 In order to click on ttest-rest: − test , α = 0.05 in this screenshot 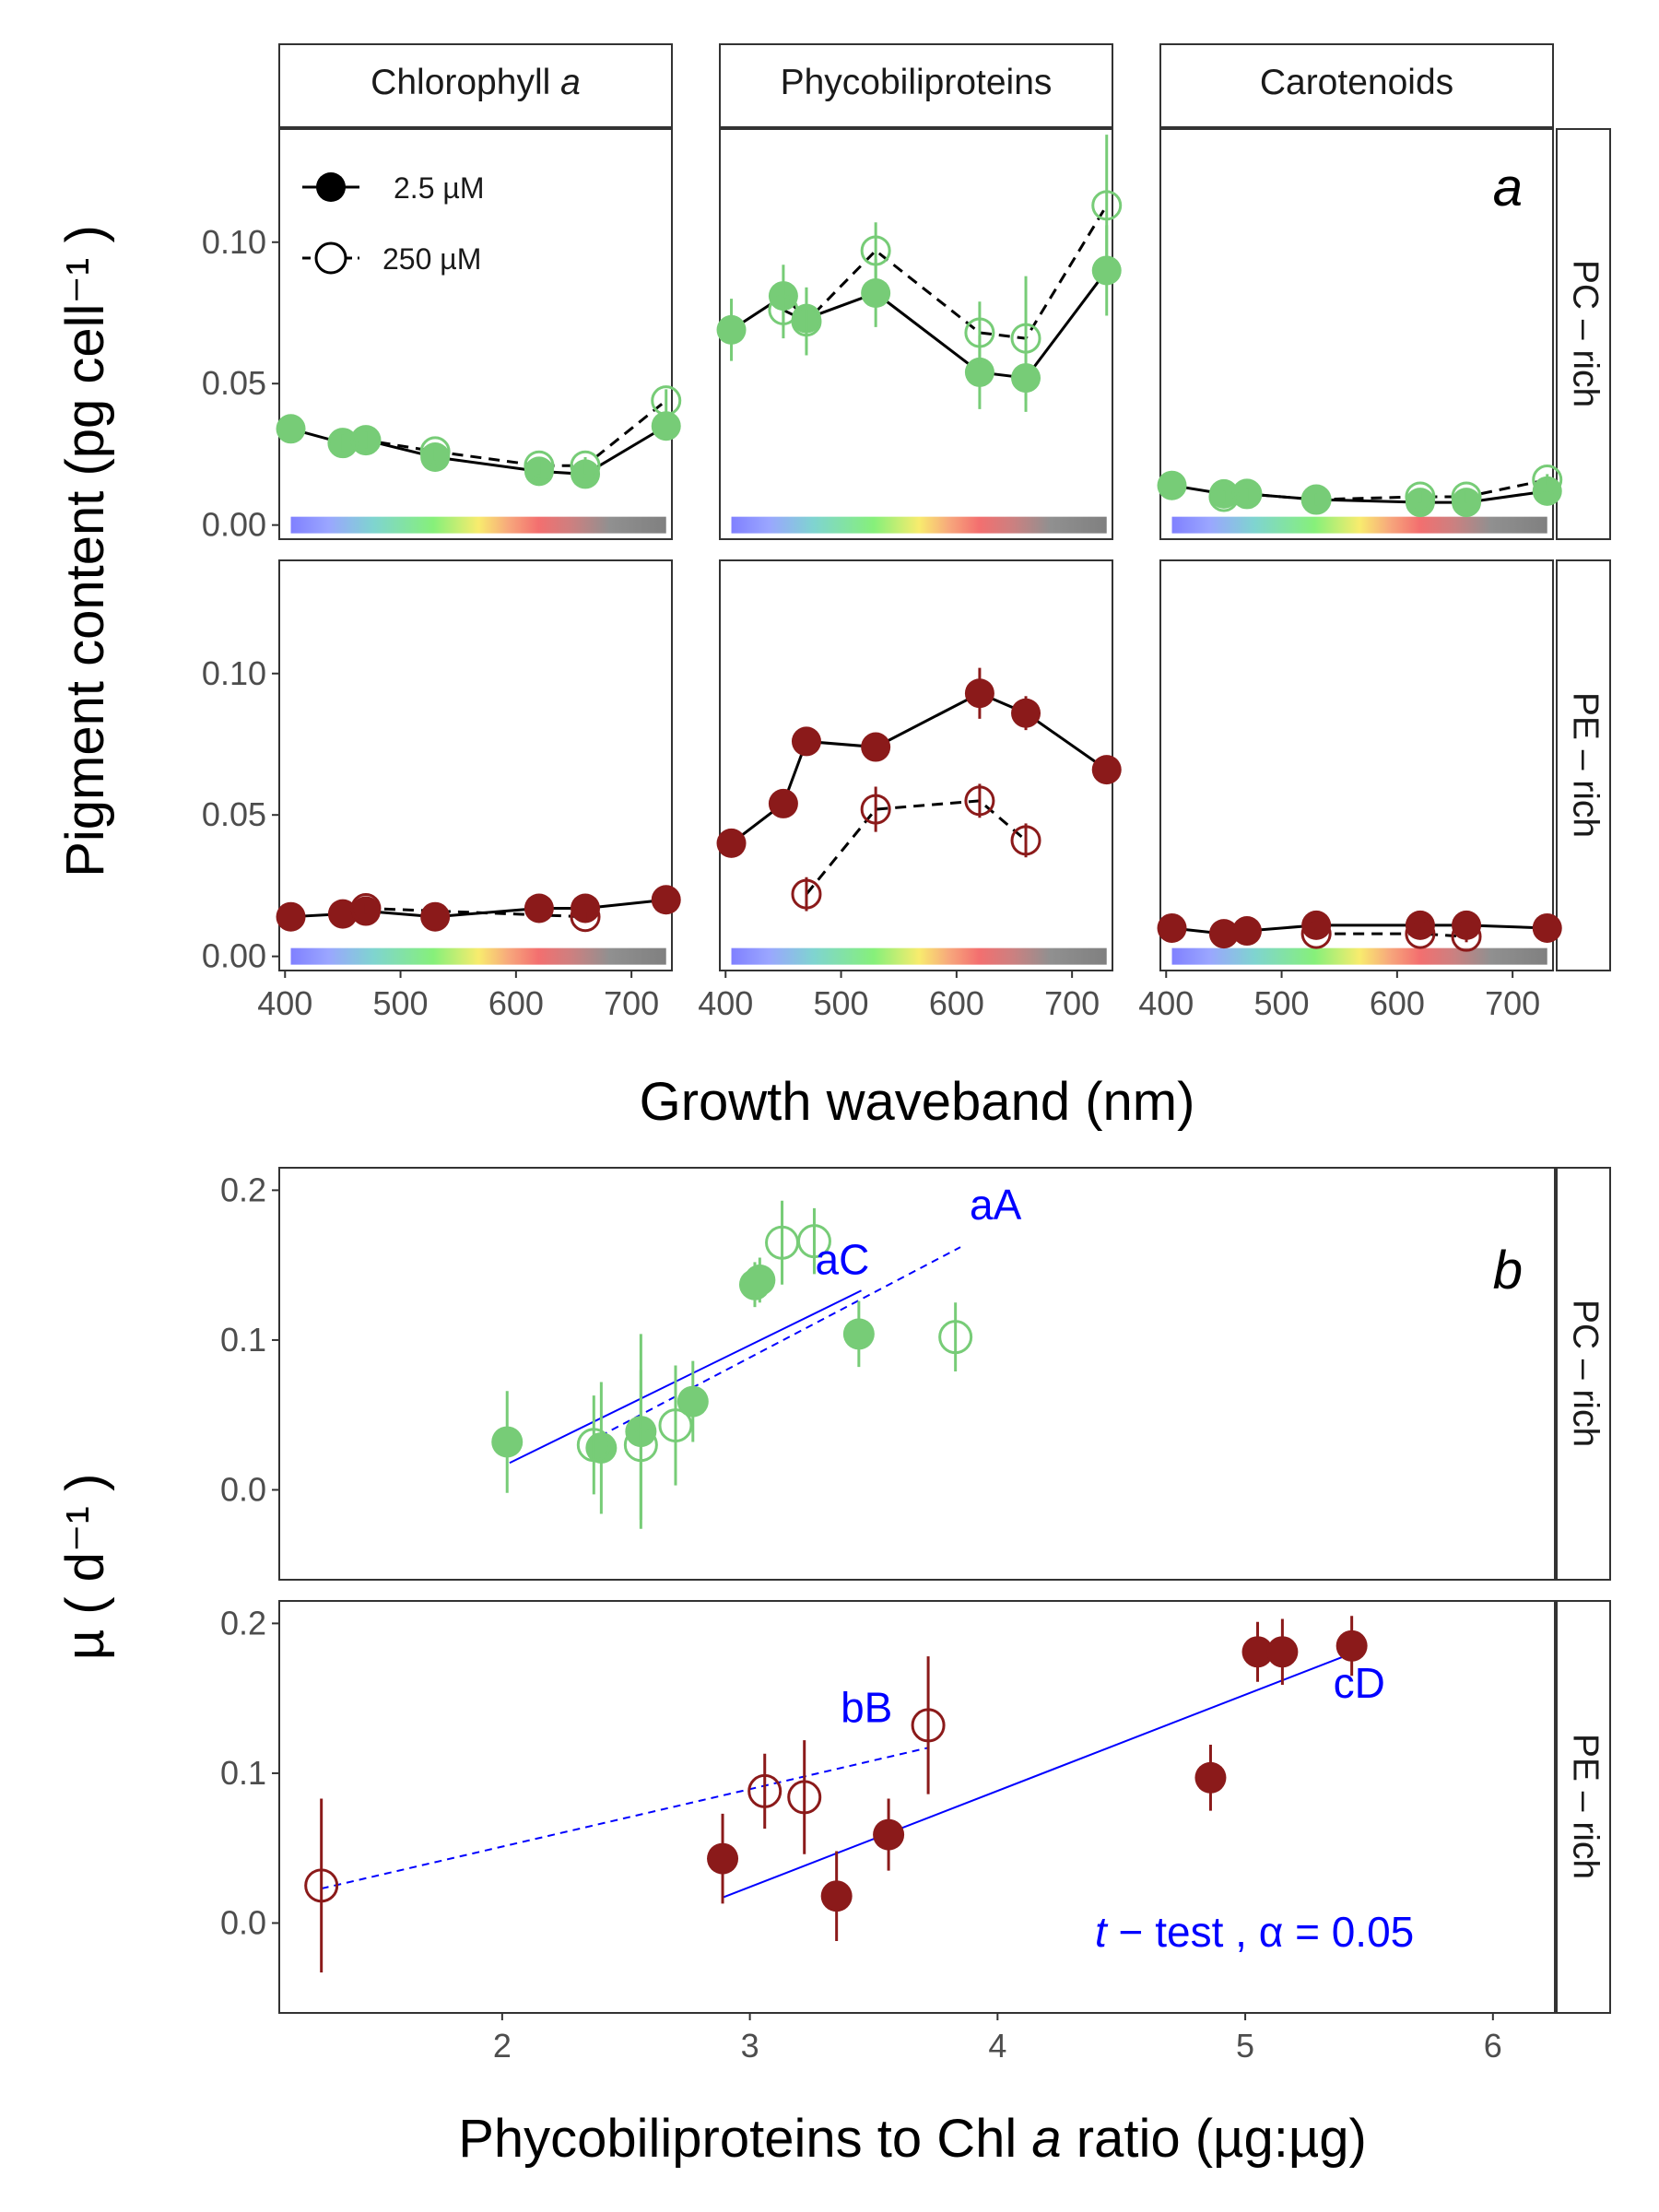, I will do `click(1260, 1932)`.